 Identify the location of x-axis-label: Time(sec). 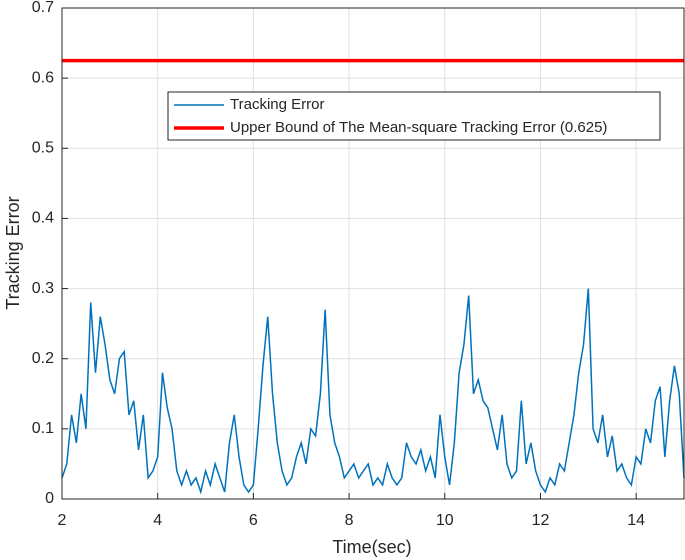
(371, 547).